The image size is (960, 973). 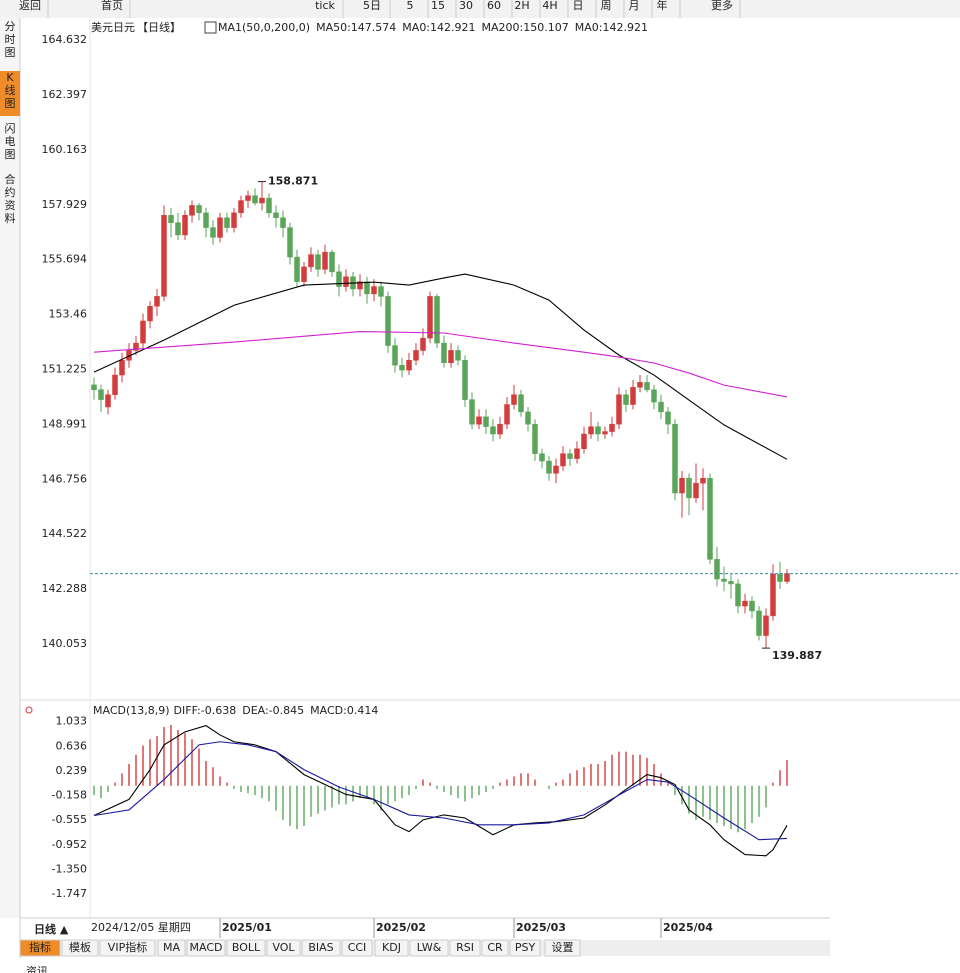 I want to click on moving-average-line, so click(x=440, y=366).